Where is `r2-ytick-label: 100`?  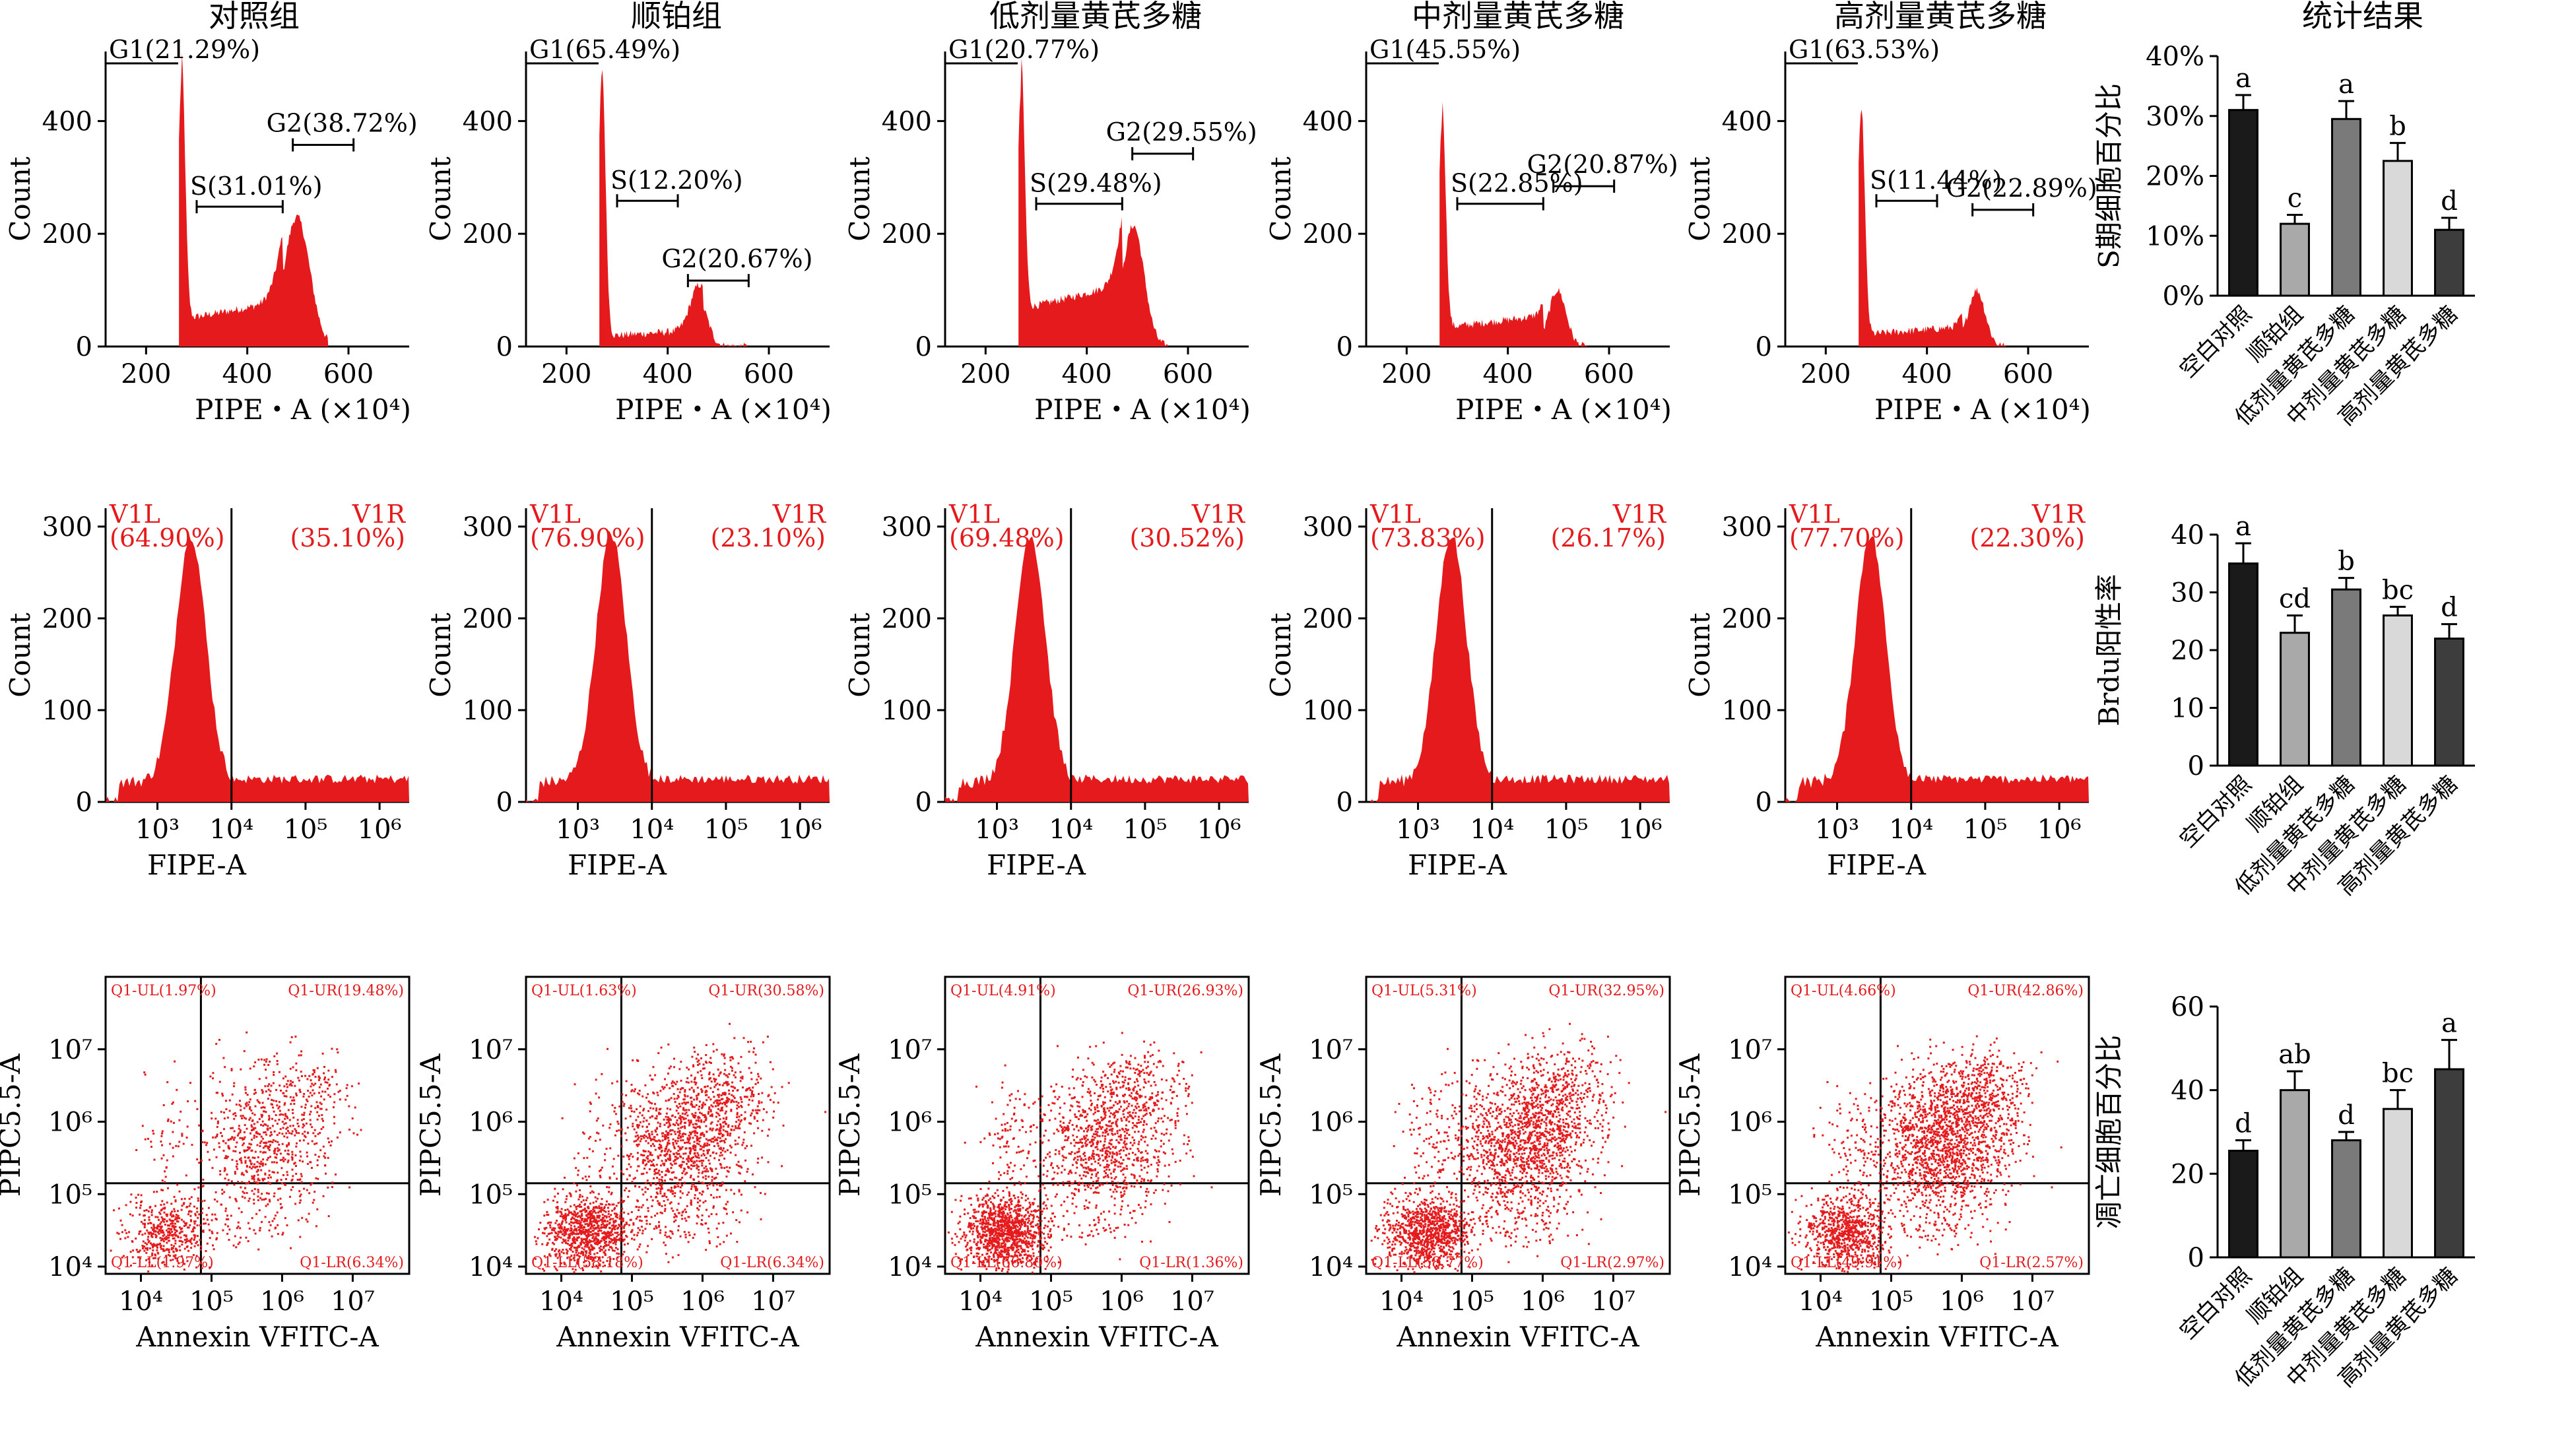
r2-ytick-label: 100 is located at coordinates (1328, 711).